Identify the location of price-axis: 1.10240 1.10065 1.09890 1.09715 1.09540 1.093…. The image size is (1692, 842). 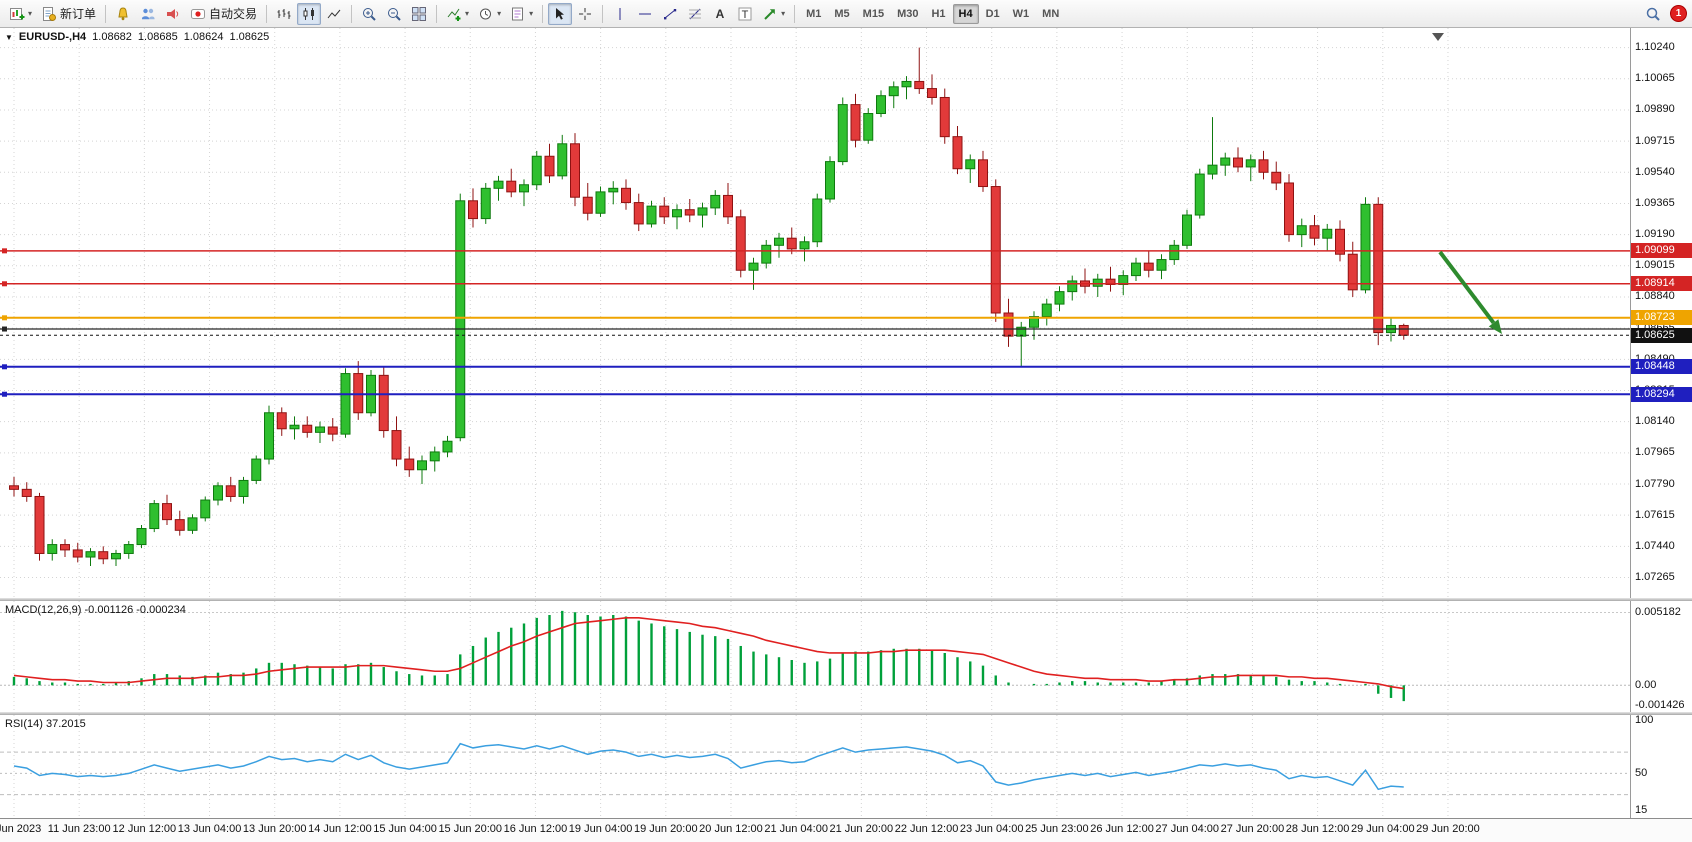
(1661, 423).